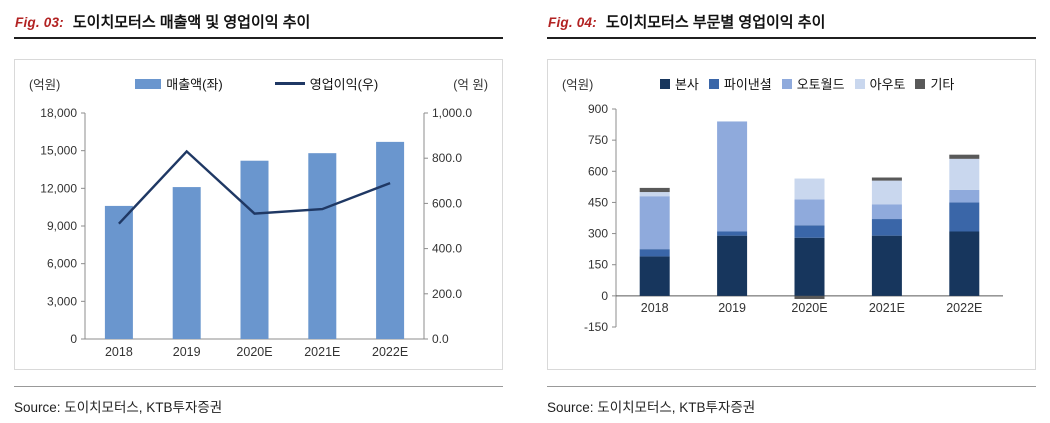 The image size is (1050, 423). What do you see at coordinates (447, 204) in the screenshot?
I see `right-axis-tick-label: 600.0` at bounding box center [447, 204].